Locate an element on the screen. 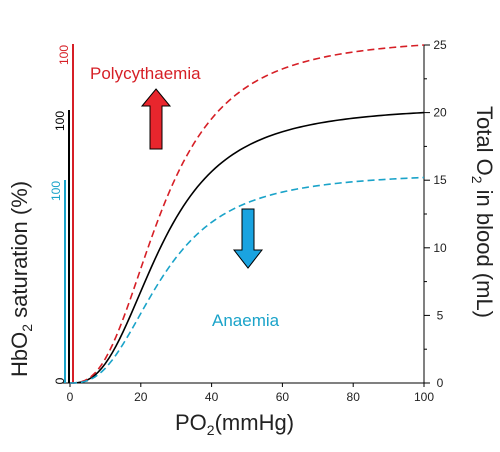 The width and height of the screenshot is (500, 452). y-left-title-main: HbO is located at coordinates (19, 354).